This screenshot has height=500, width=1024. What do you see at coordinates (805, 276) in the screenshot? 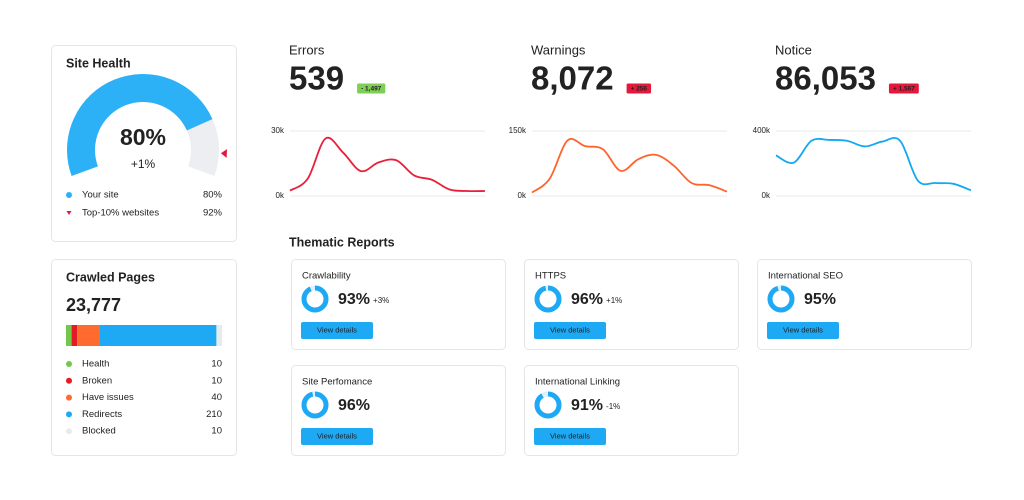
I see `card-title: International SEO` at bounding box center [805, 276].